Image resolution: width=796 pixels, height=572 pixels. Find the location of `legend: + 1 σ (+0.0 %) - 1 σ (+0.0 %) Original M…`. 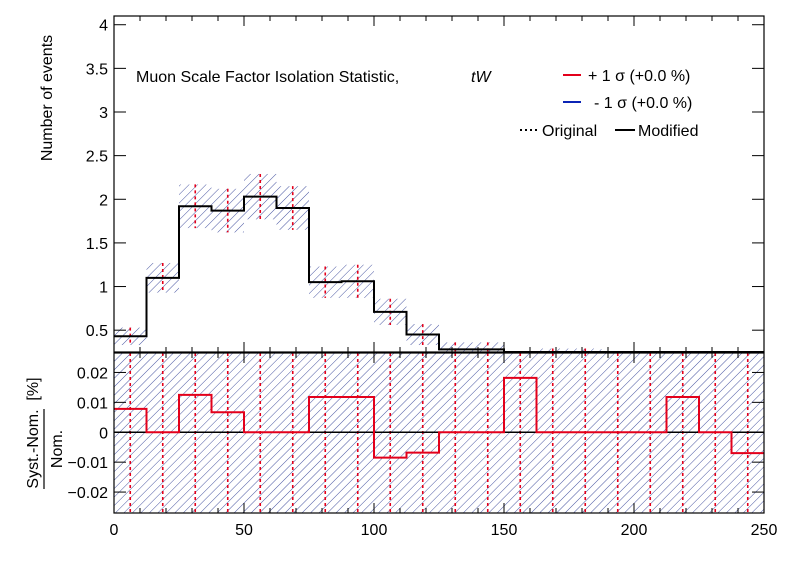

legend: + 1 σ (+0.0 %) - 1 σ (+0.0 %) Original M… is located at coordinates (609, 104).